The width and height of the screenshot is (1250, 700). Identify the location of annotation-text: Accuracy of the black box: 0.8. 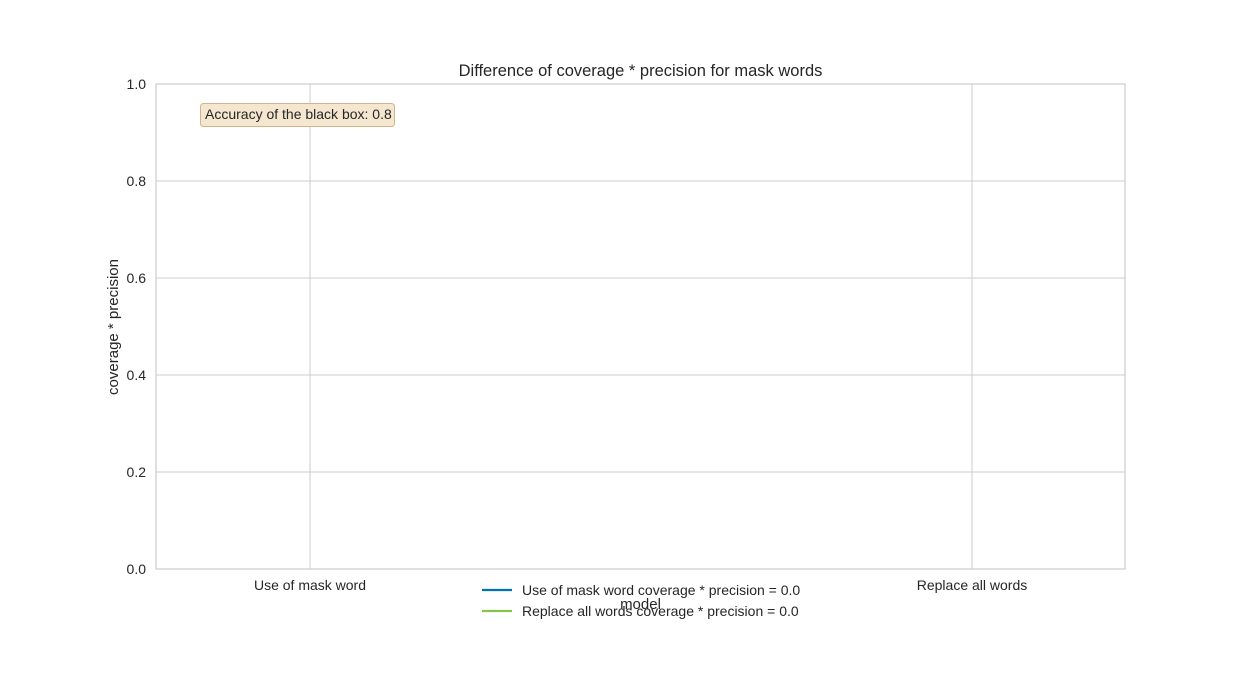
(298, 114).